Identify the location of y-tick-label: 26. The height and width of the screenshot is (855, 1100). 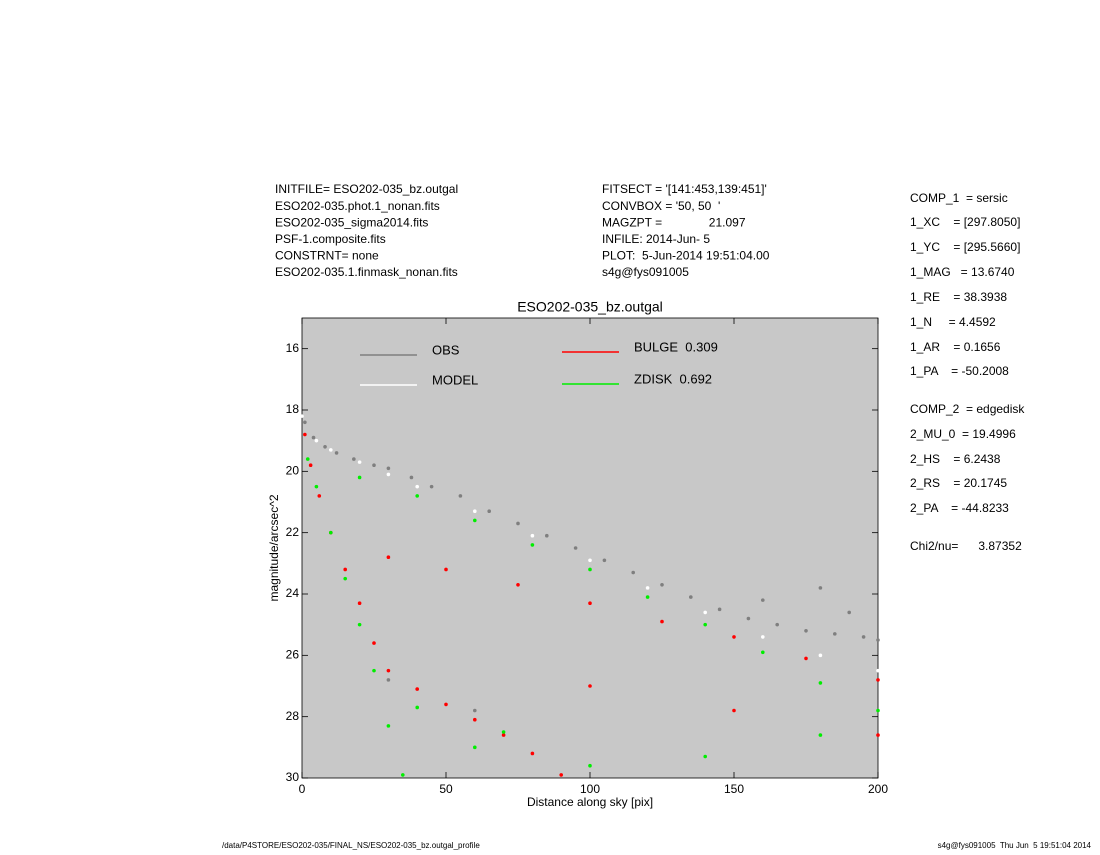
(293, 655).